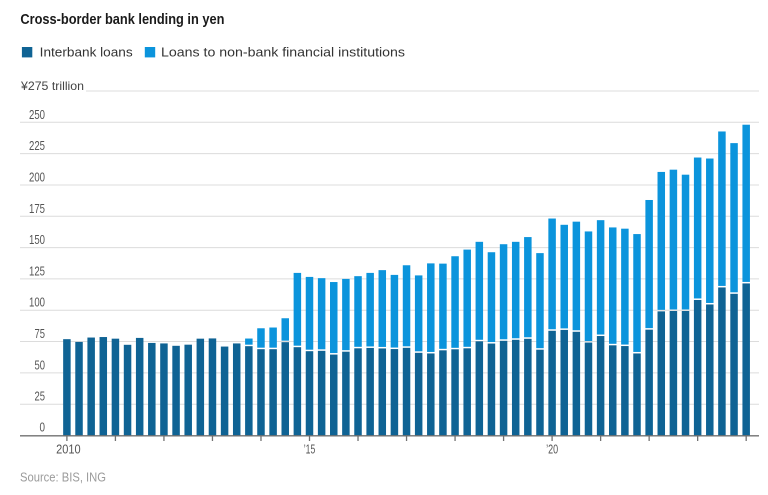  Describe the element at coordinates (40, 365) in the screenshot. I see `svg-text: 50` at that location.